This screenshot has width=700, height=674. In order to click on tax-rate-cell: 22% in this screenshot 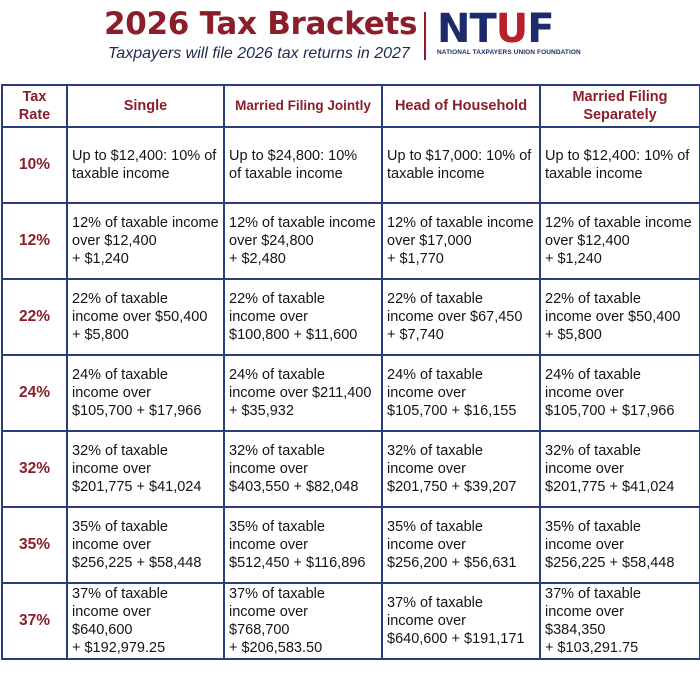, I will do `click(34, 317)`.